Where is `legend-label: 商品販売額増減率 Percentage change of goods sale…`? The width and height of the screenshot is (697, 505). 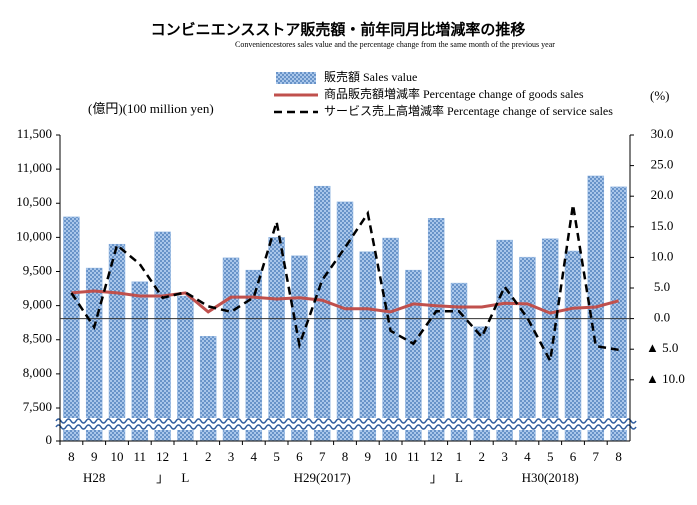
legend-label: 商品販売額増減率 Percentage change of goods sale… is located at coordinates (454, 93).